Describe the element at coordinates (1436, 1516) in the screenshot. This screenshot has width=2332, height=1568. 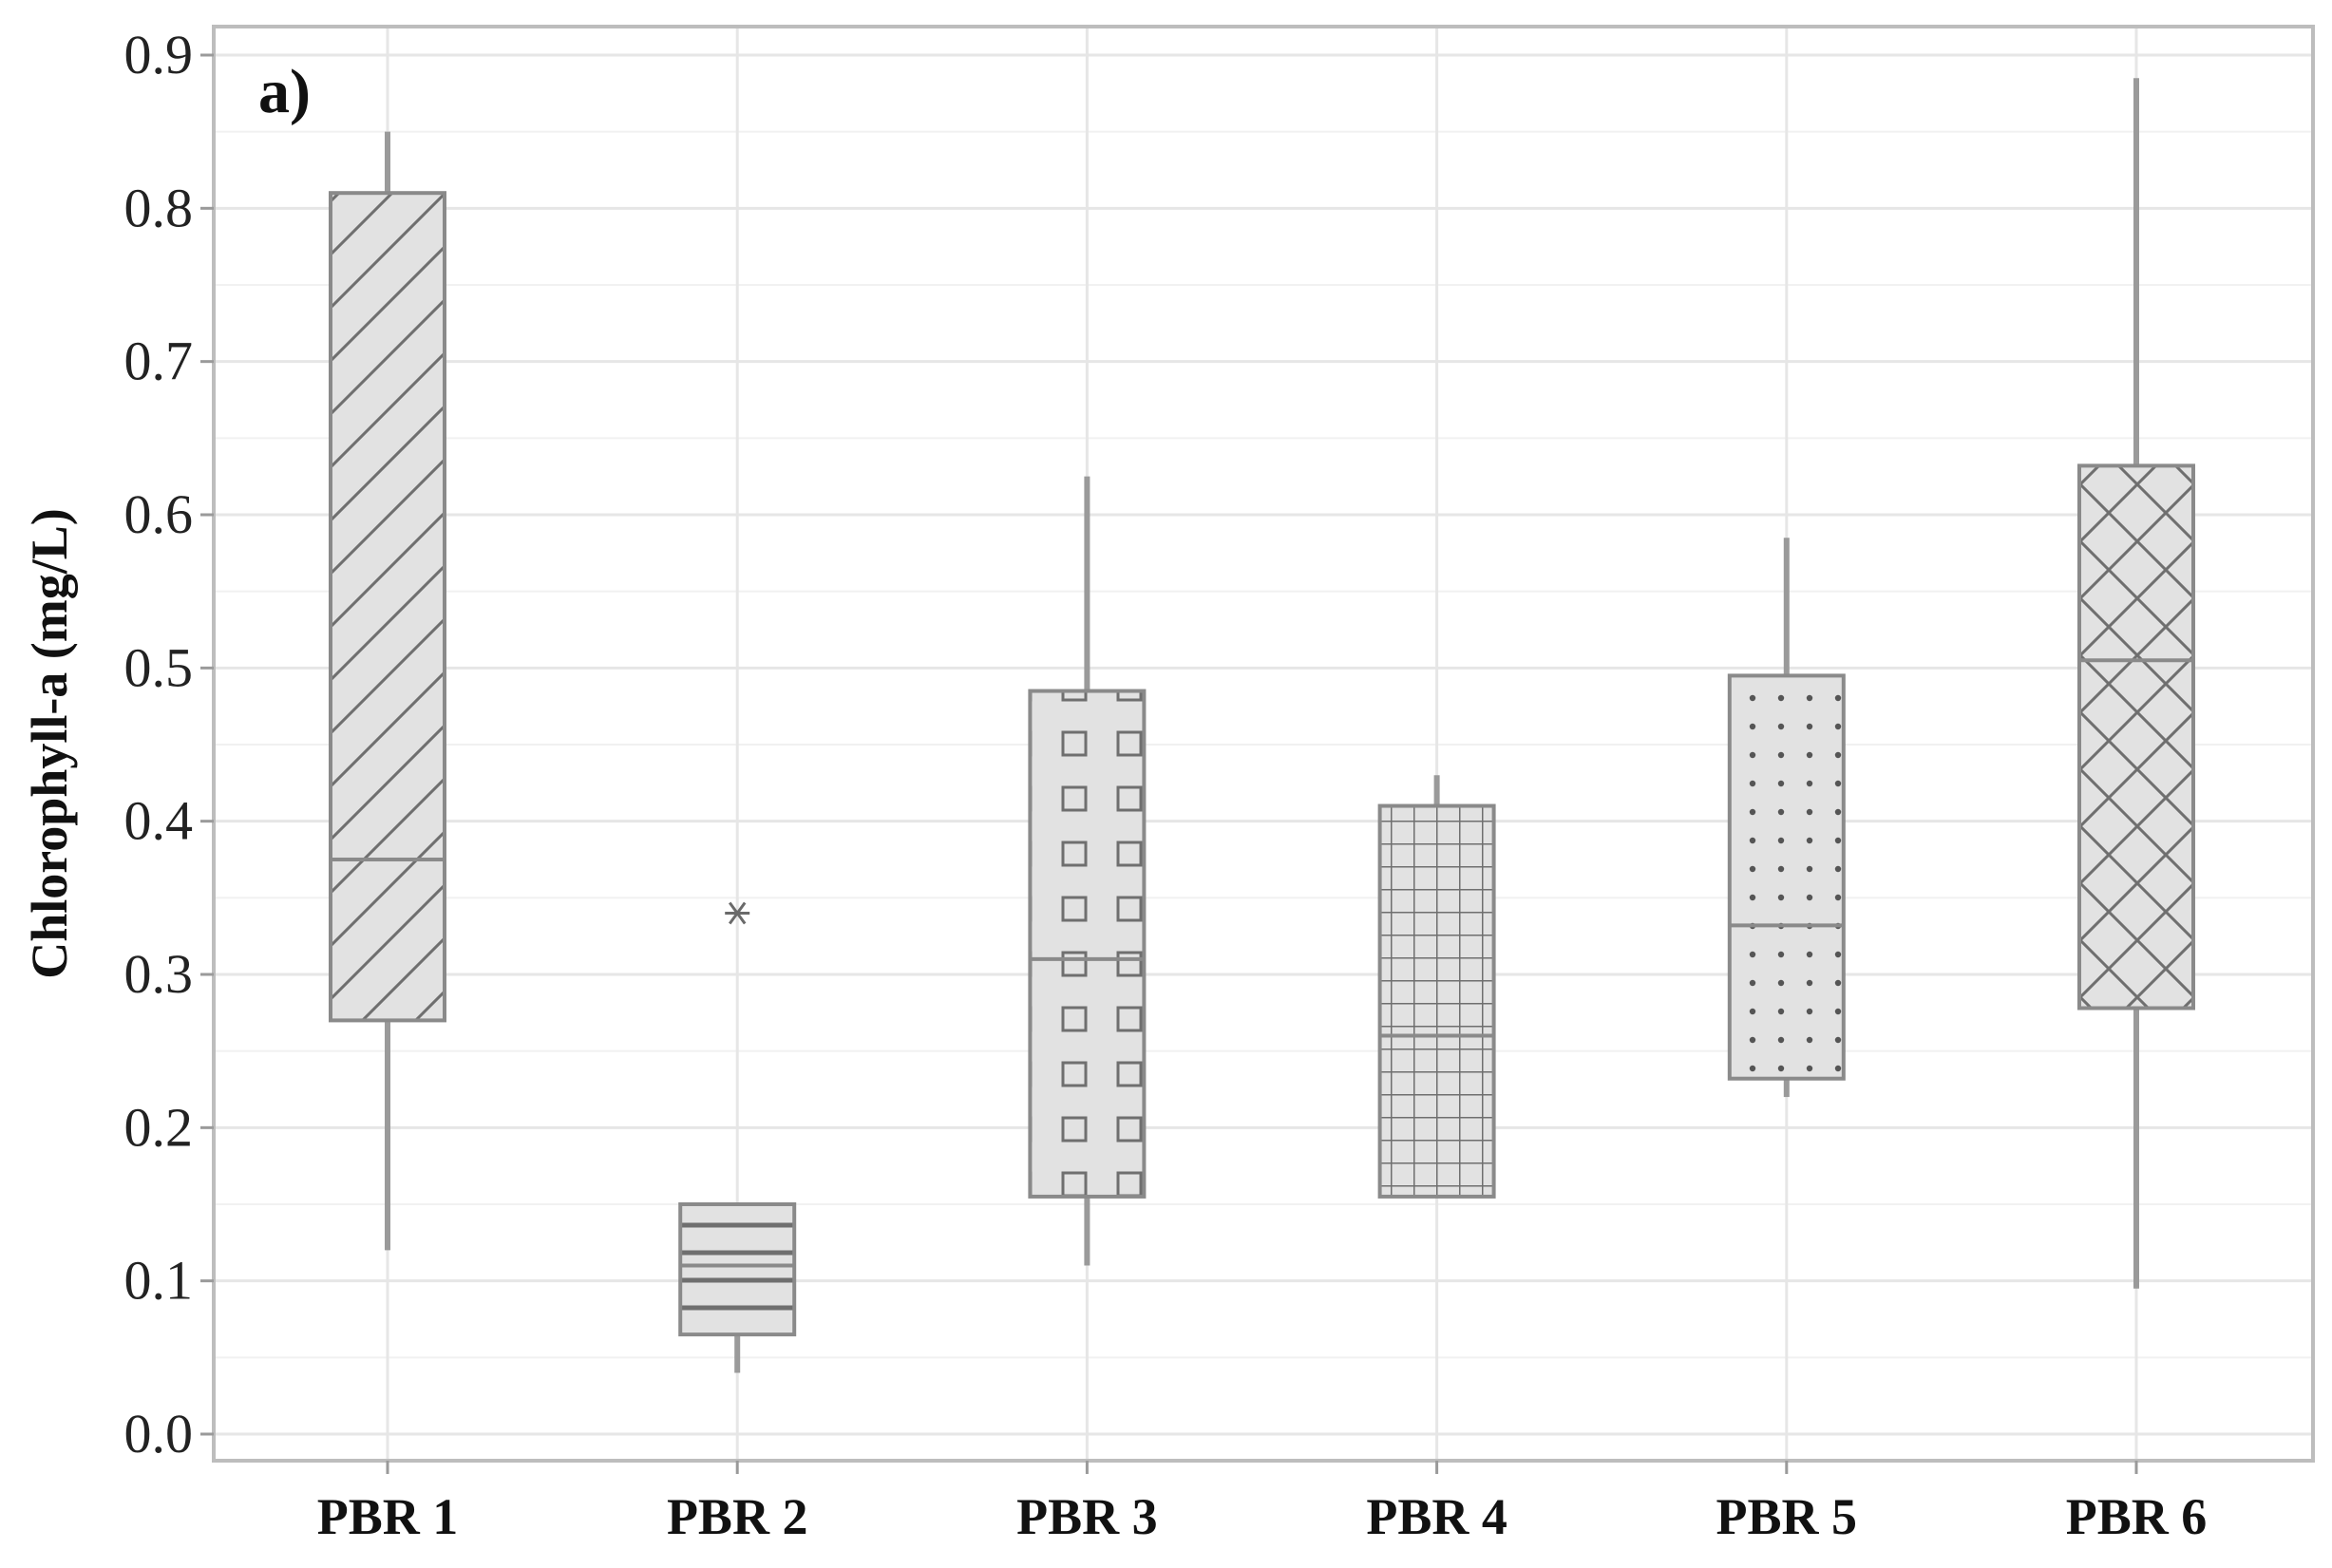
I see `x-tick-label: PBR 4` at that location.